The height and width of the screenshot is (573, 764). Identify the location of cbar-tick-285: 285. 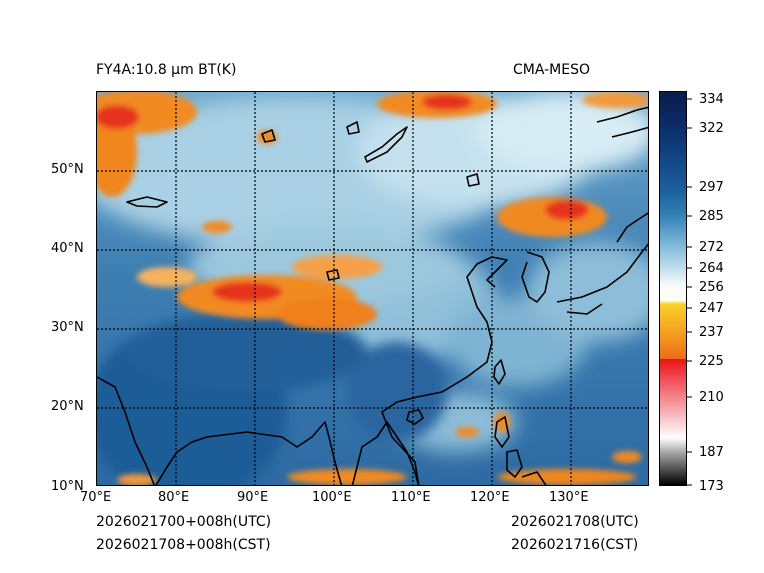
(711, 216).